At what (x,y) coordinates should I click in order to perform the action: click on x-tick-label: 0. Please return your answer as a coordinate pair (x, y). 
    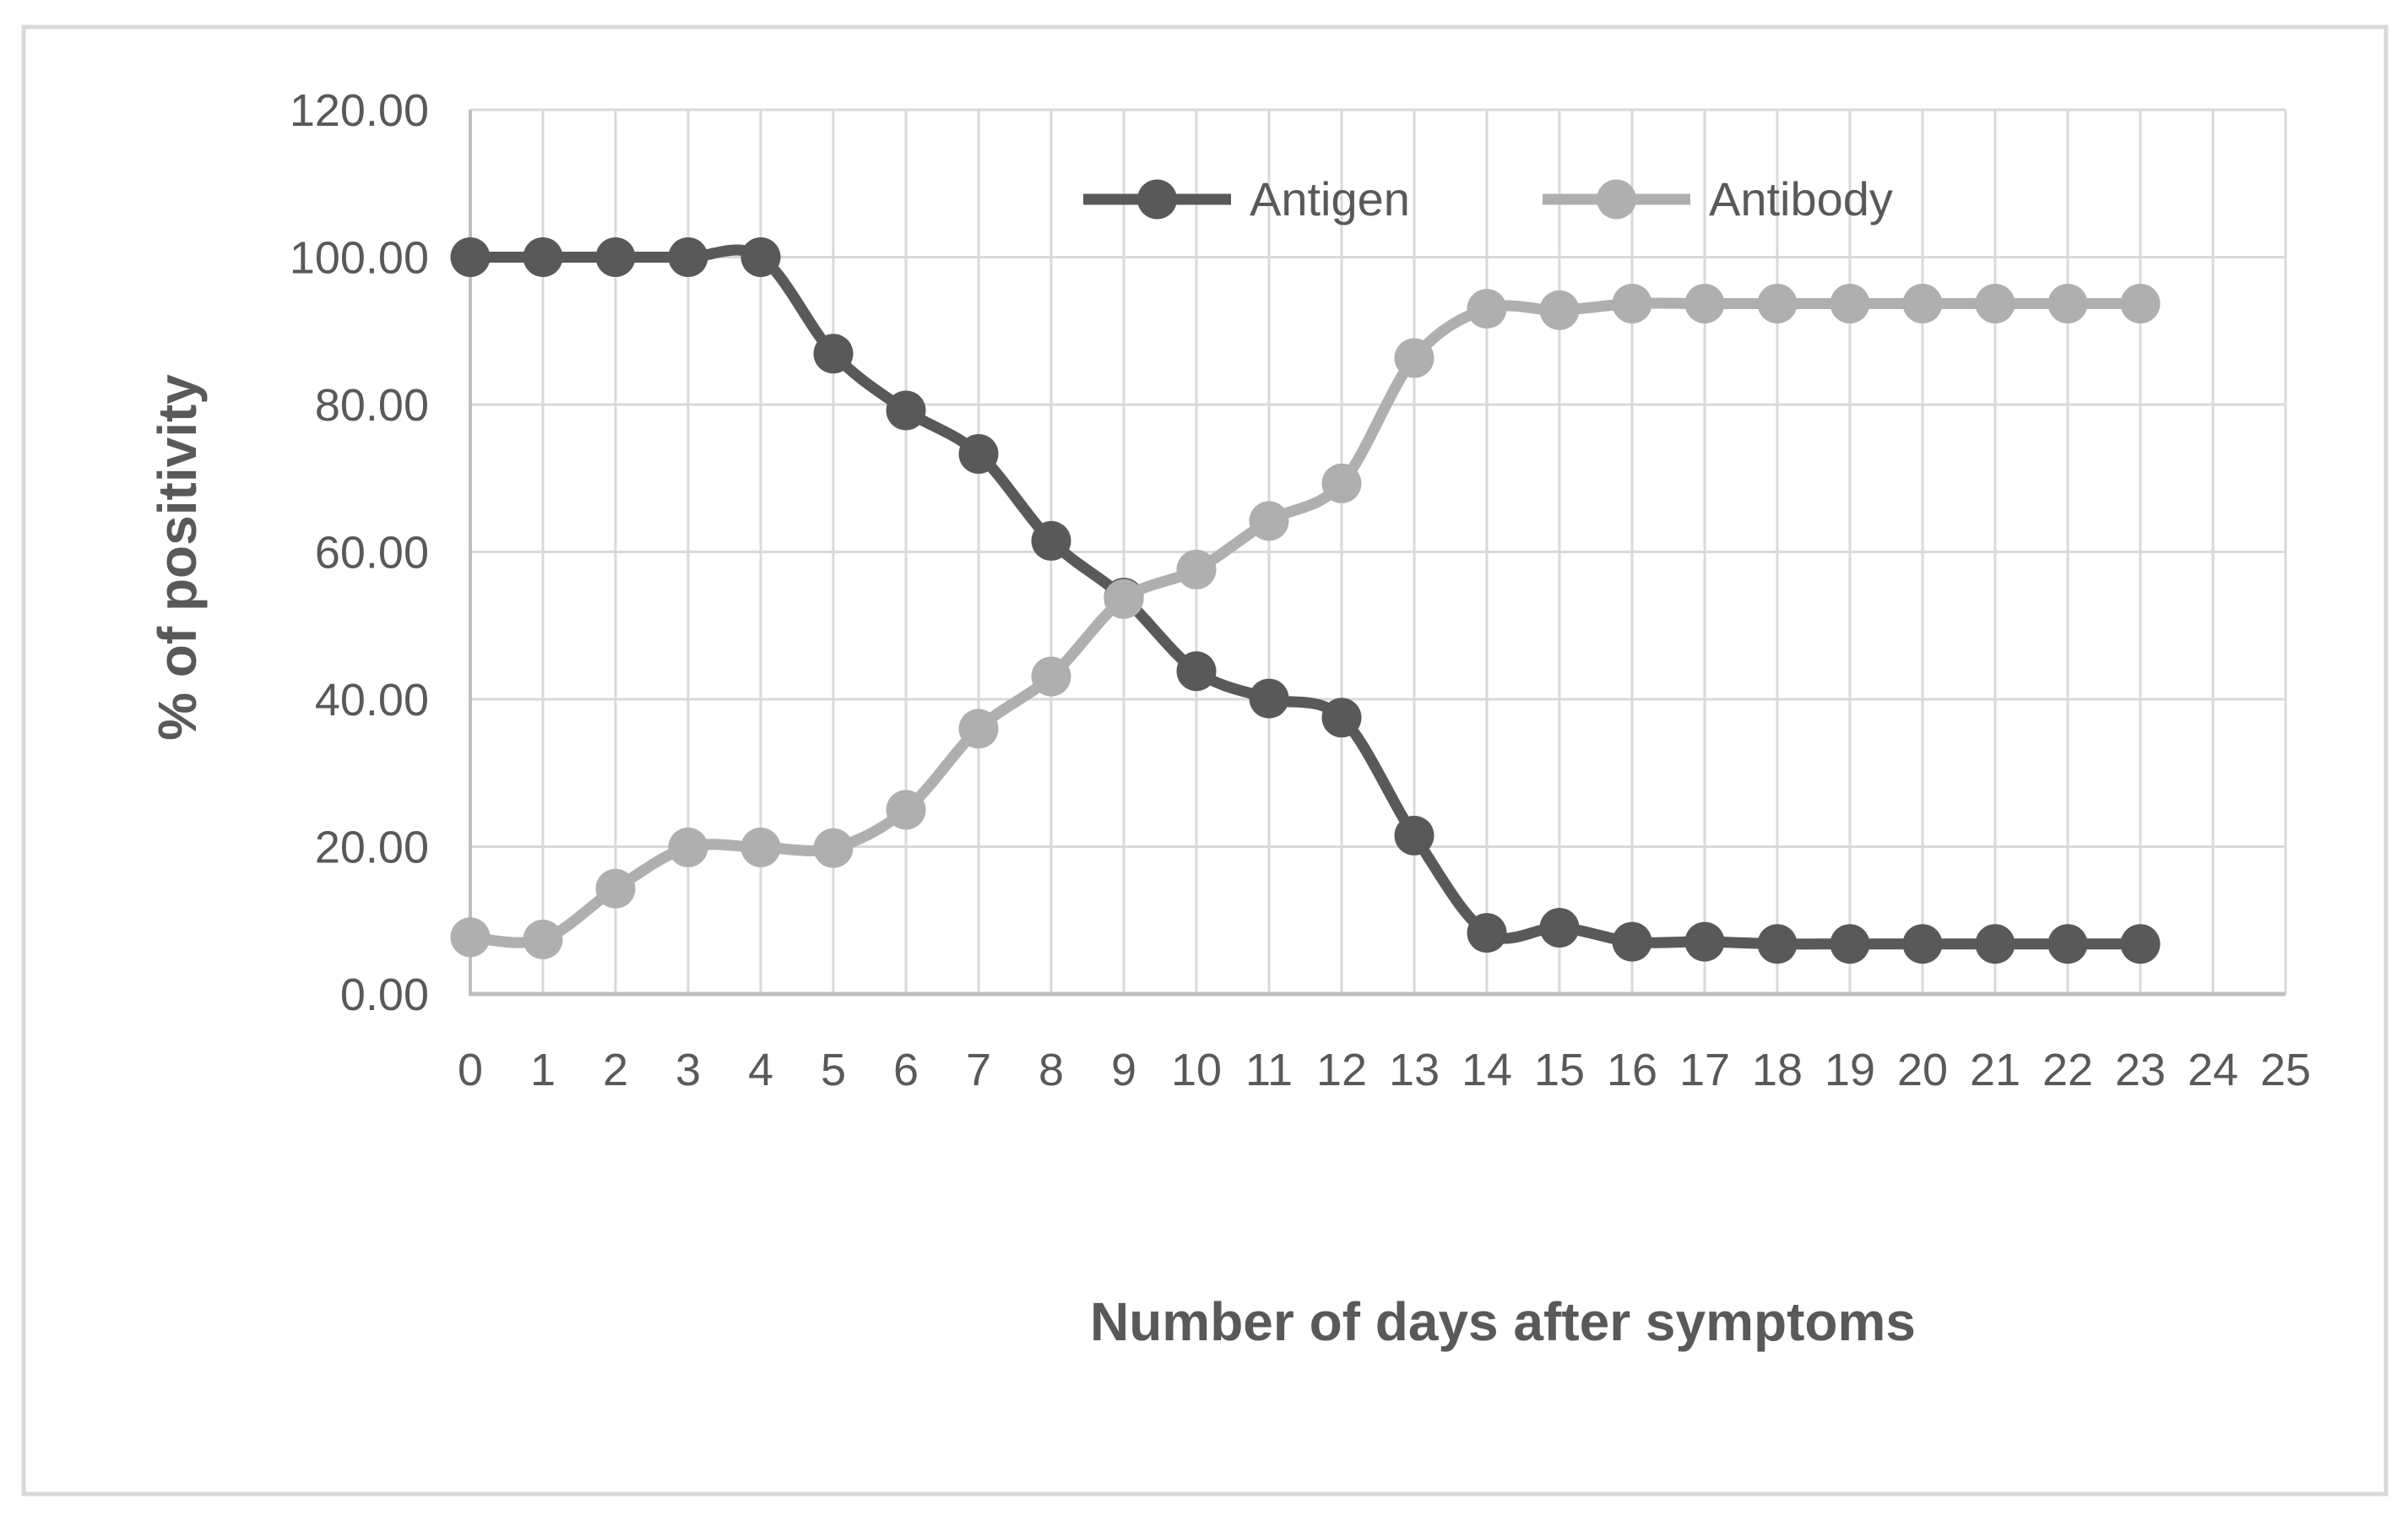
    Looking at the image, I should click on (470, 1070).